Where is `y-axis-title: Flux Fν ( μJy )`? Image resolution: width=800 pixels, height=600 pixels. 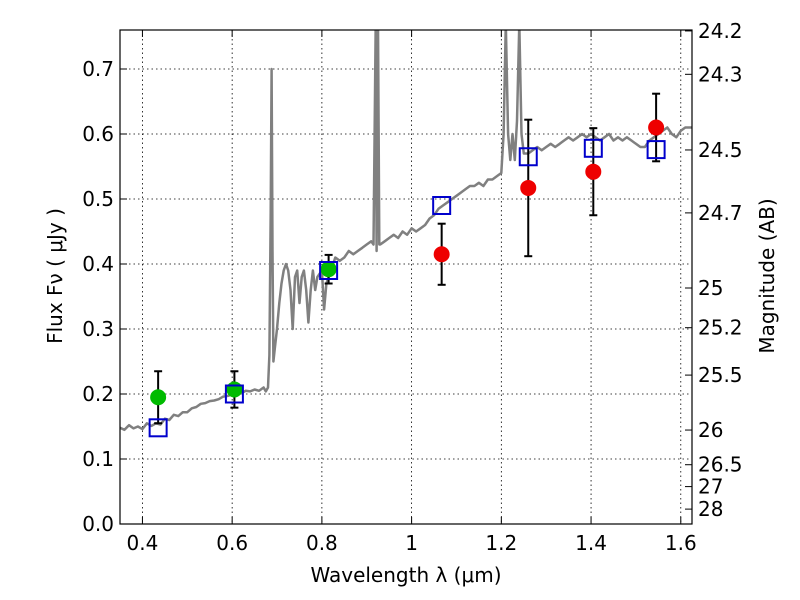 y-axis-title: Flux Fν ( μJy ) is located at coordinates (55, 276).